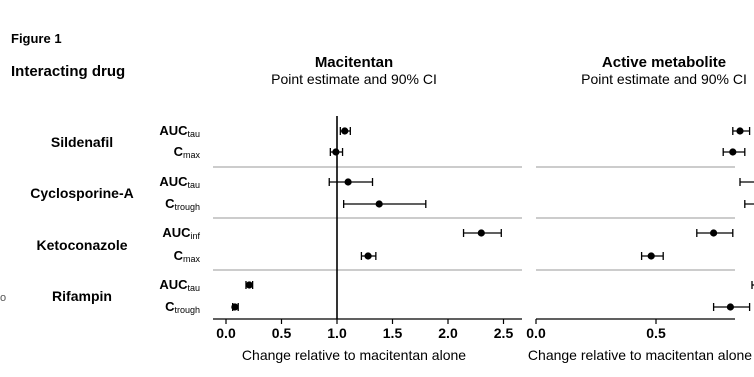 Image resolution: width=754 pixels, height=377 pixels. I want to click on macitentan-x-tick-label: 0.0, so click(226, 333).